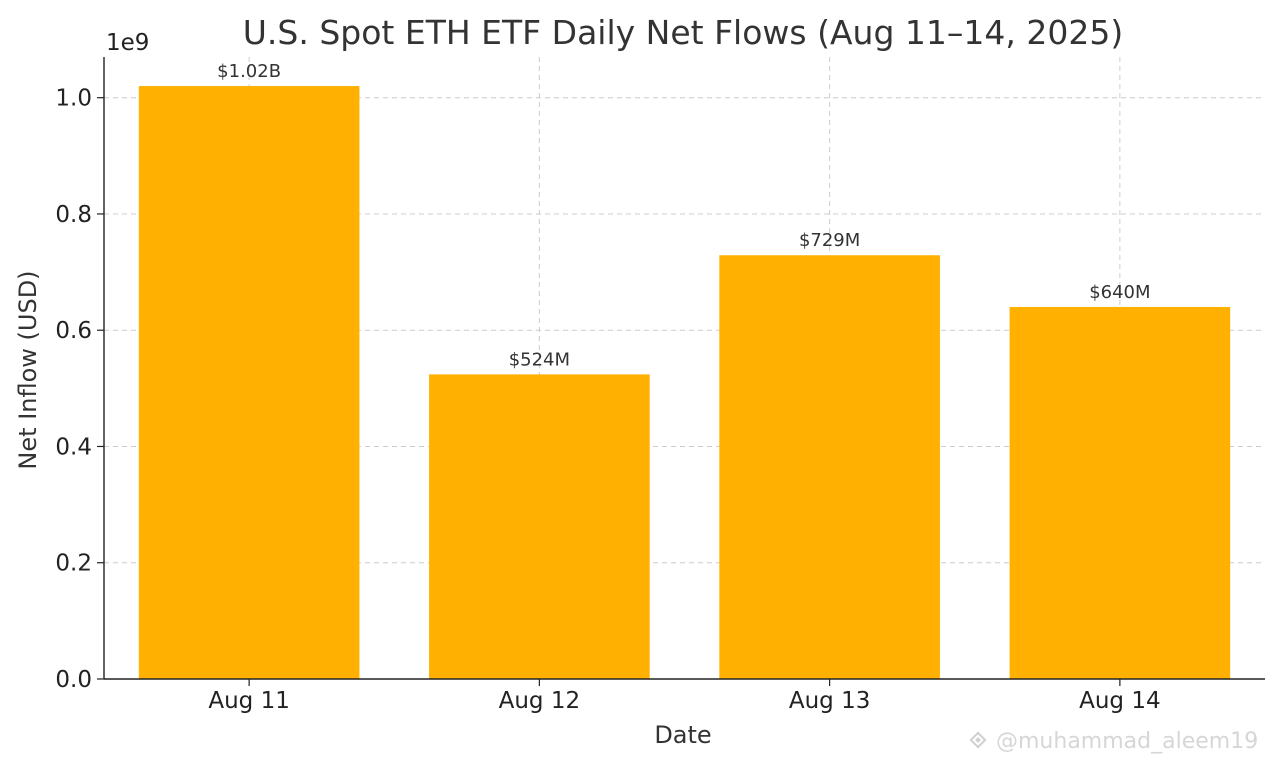 This screenshot has height=765, width=1280. What do you see at coordinates (1119, 292) in the screenshot?
I see `data-label: $640M` at bounding box center [1119, 292].